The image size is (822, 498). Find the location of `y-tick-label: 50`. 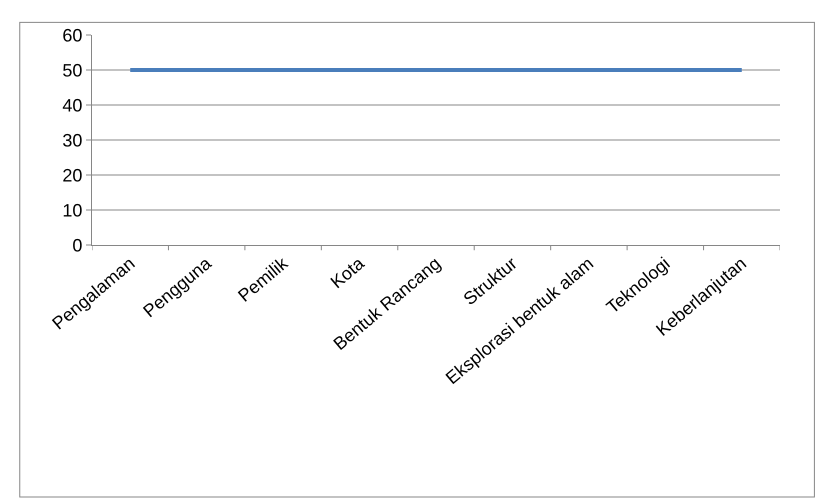

y-tick-label: 50 is located at coordinates (72, 70).